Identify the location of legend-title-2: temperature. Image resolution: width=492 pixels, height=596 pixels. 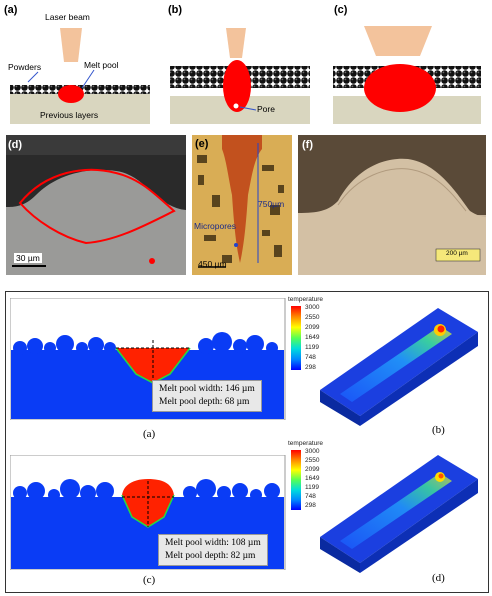
(305, 443).